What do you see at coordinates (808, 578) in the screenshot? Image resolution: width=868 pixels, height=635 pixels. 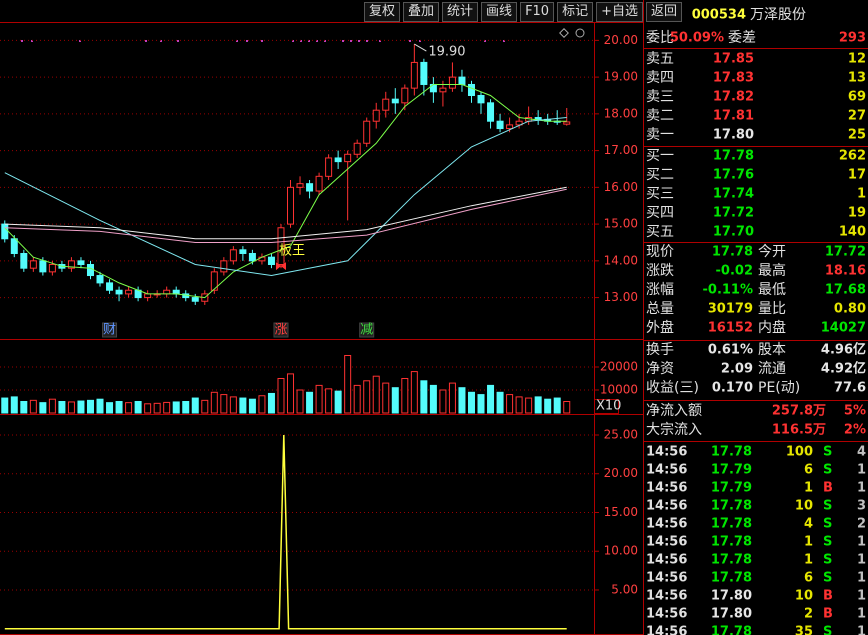 I see `trade-volume: 6` at bounding box center [808, 578].